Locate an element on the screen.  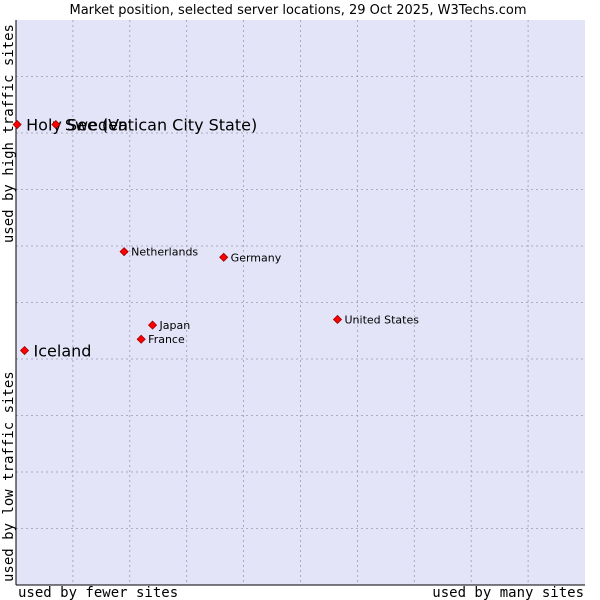
data-point-netherlands: Netherlands is located at coordinates (158, 252).